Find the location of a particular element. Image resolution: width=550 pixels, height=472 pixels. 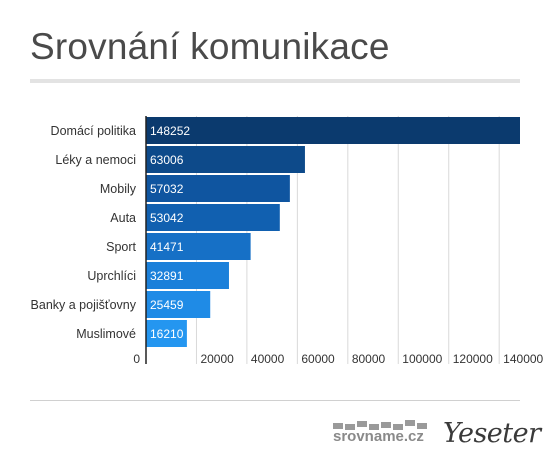

category-label: Mobily is located at coordinates (118, 189).